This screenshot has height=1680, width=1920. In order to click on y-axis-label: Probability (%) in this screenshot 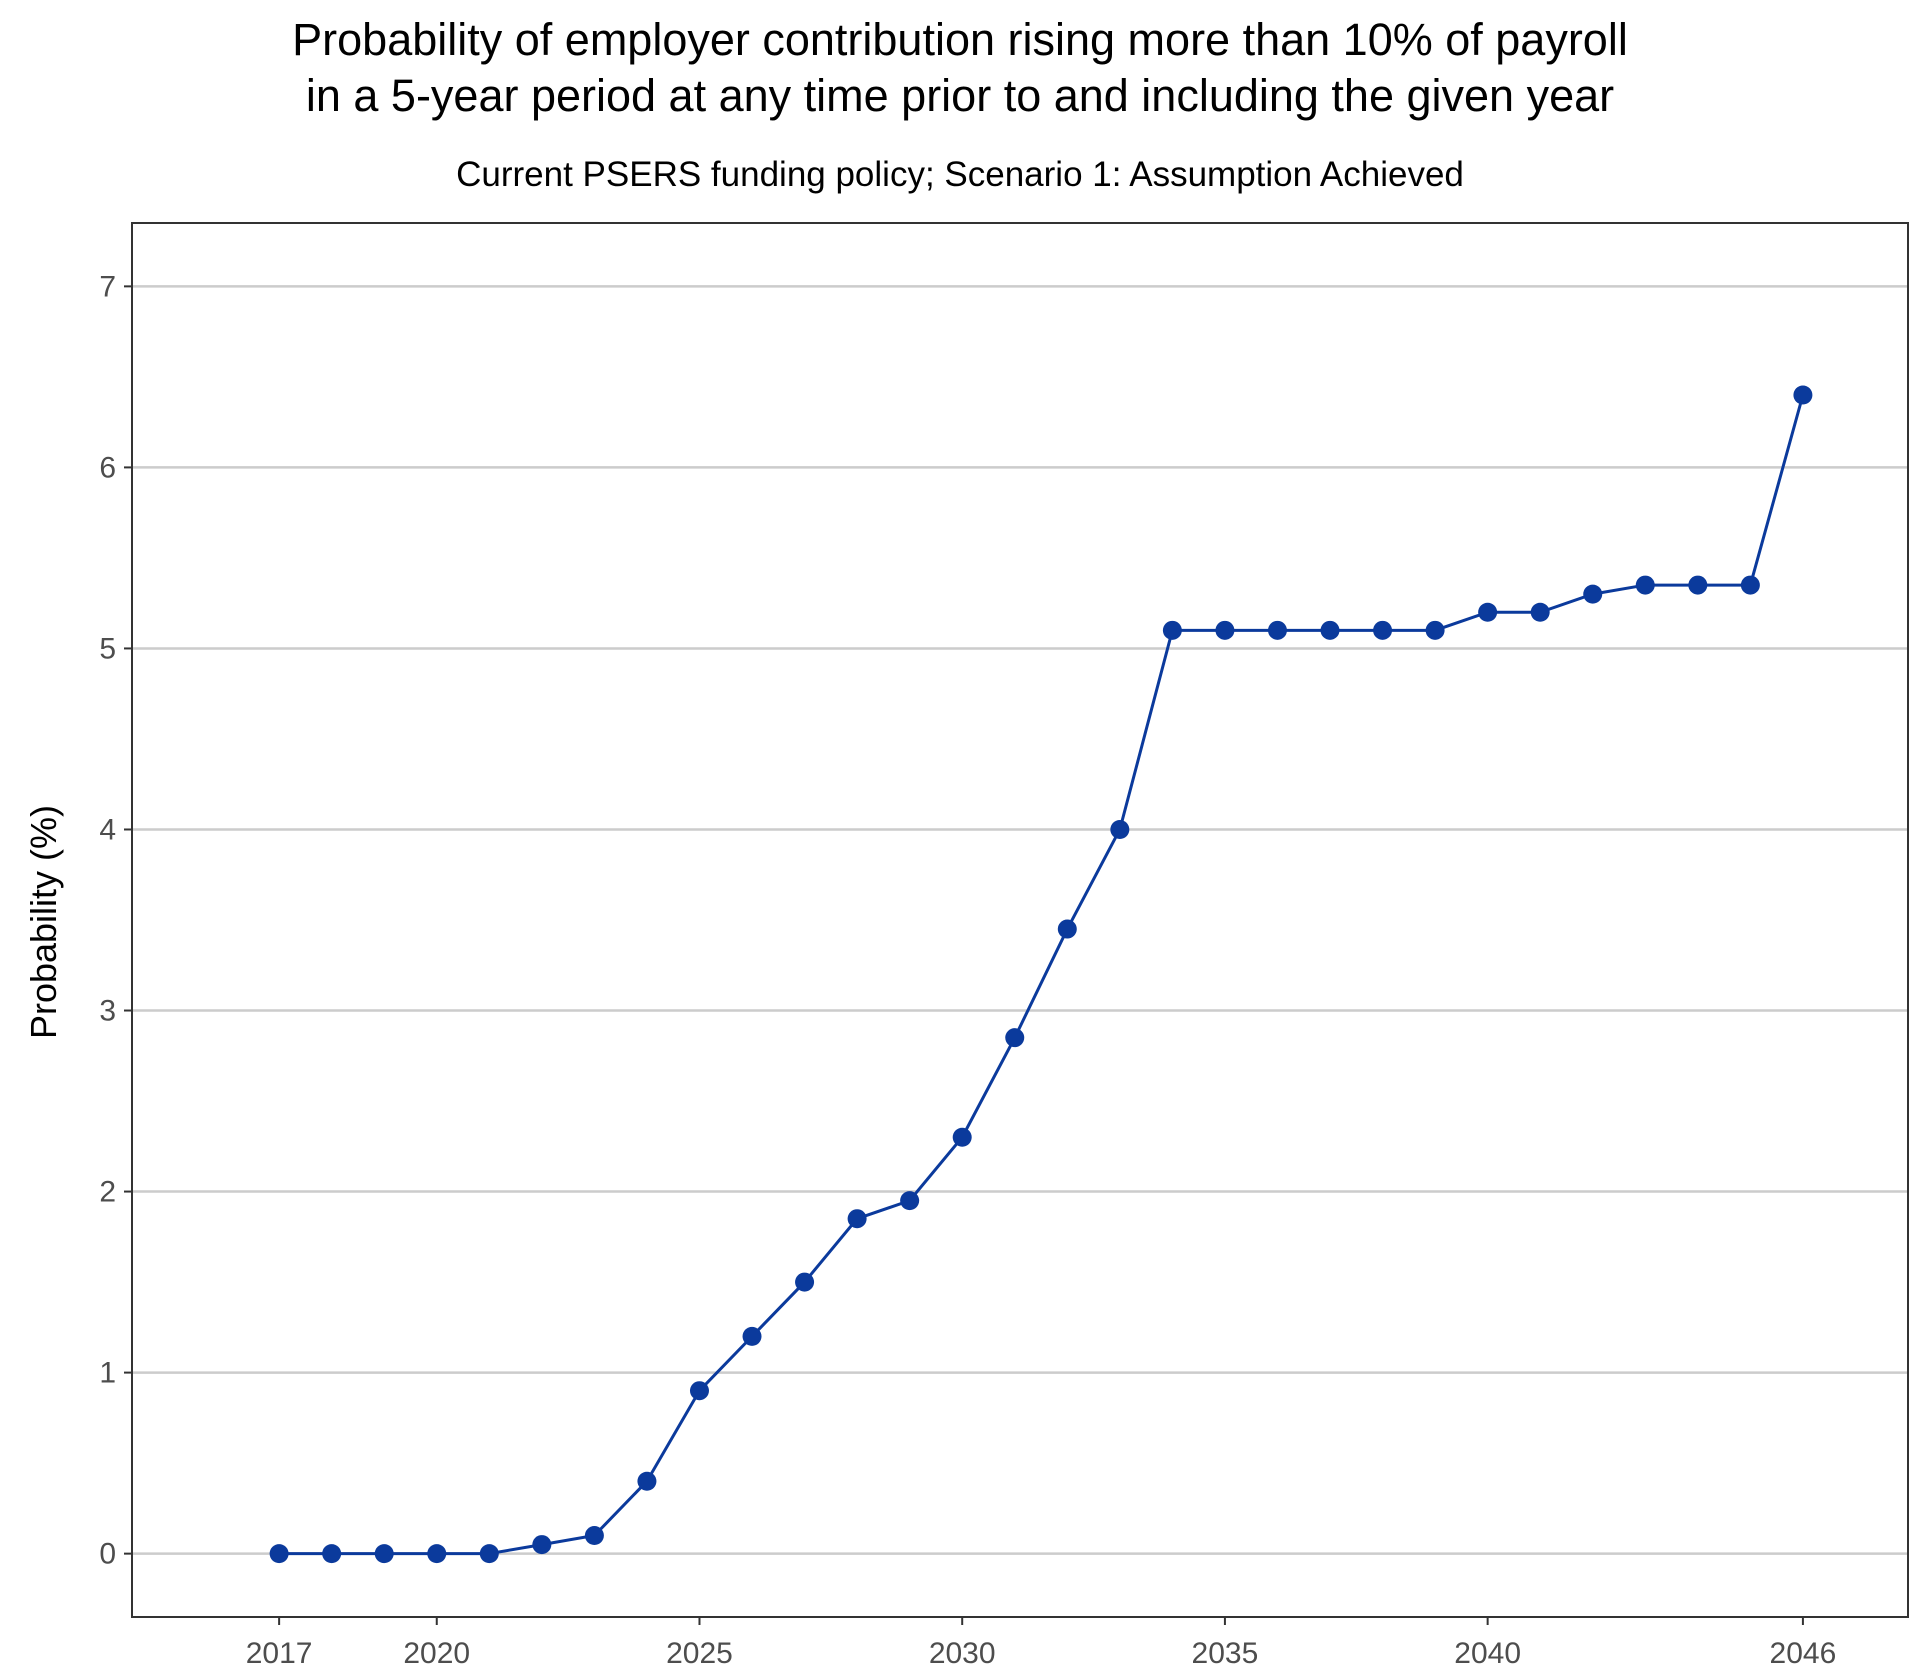, I will do `click(43, 922)`.